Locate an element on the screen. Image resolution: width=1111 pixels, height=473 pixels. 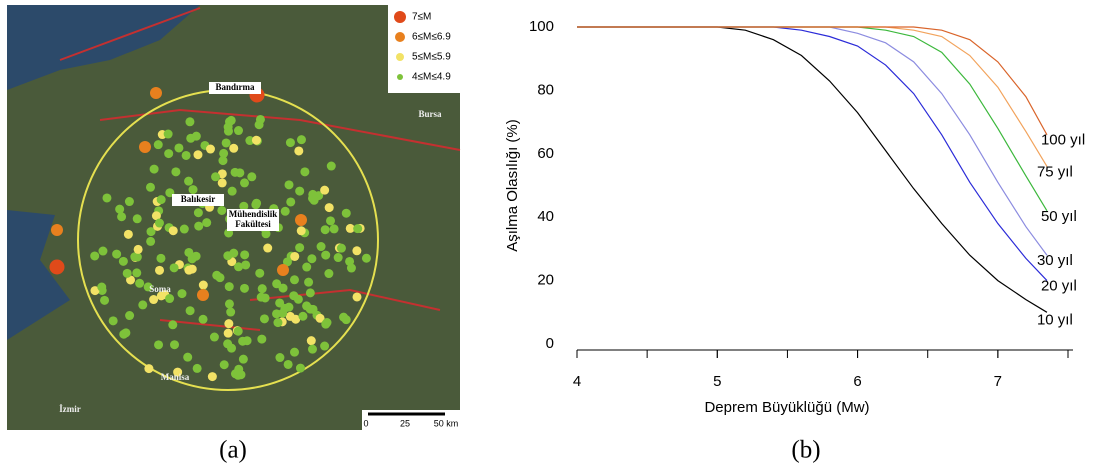
series-label: 75 yıl is located at coordinates (1055, 171).